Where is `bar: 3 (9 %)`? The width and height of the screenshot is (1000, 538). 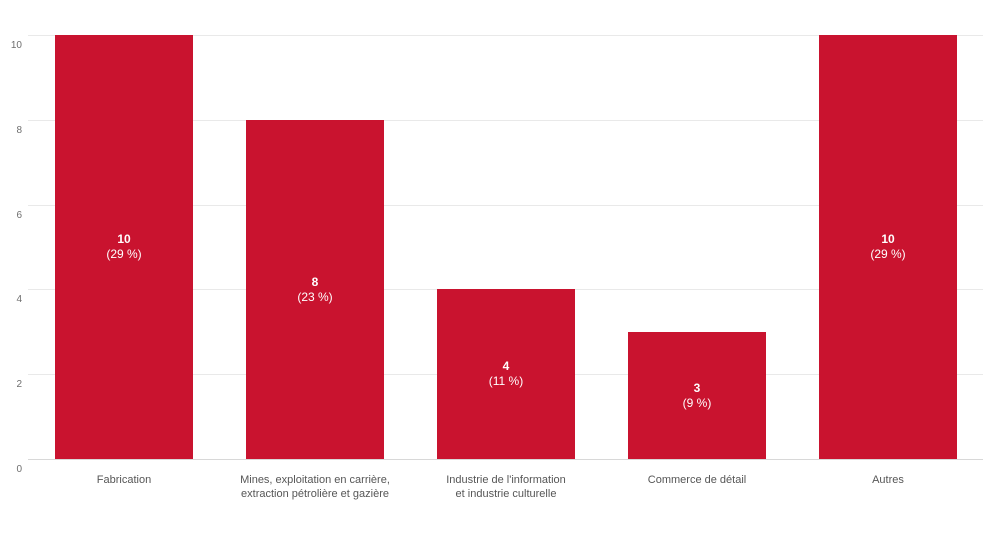 bar: 3 (9 %) is located at coordinates (697, 395).